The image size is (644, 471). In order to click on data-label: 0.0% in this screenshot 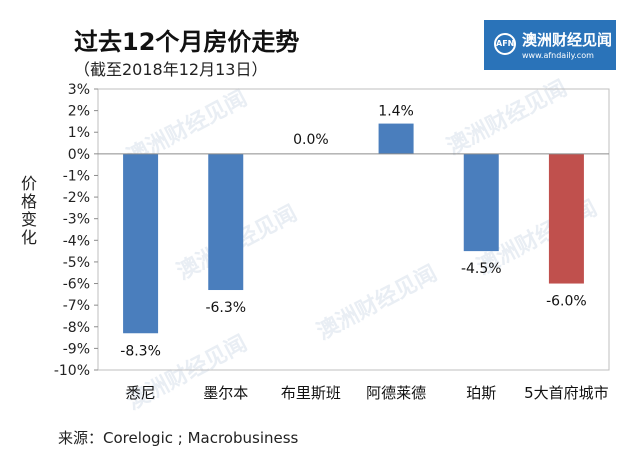, I will do `click(311, 140)`.